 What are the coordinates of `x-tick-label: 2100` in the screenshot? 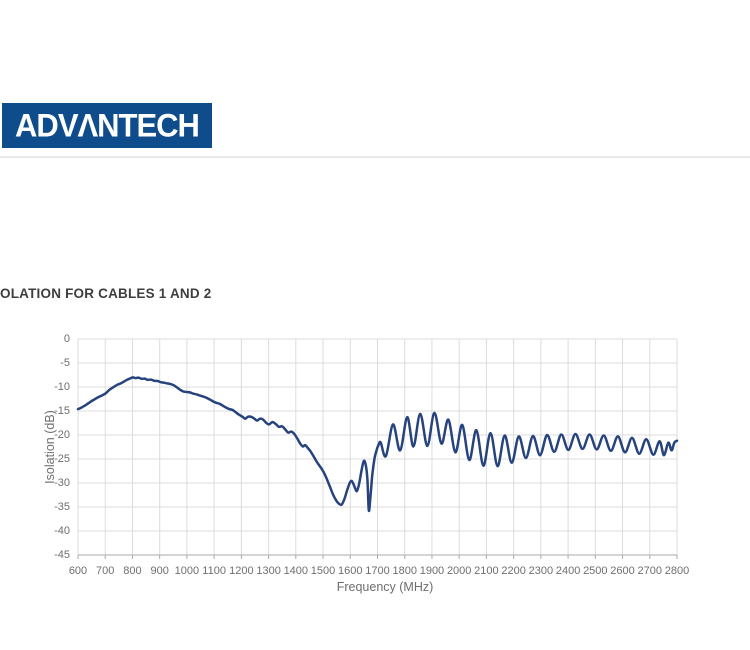 It's located at (486, 571).